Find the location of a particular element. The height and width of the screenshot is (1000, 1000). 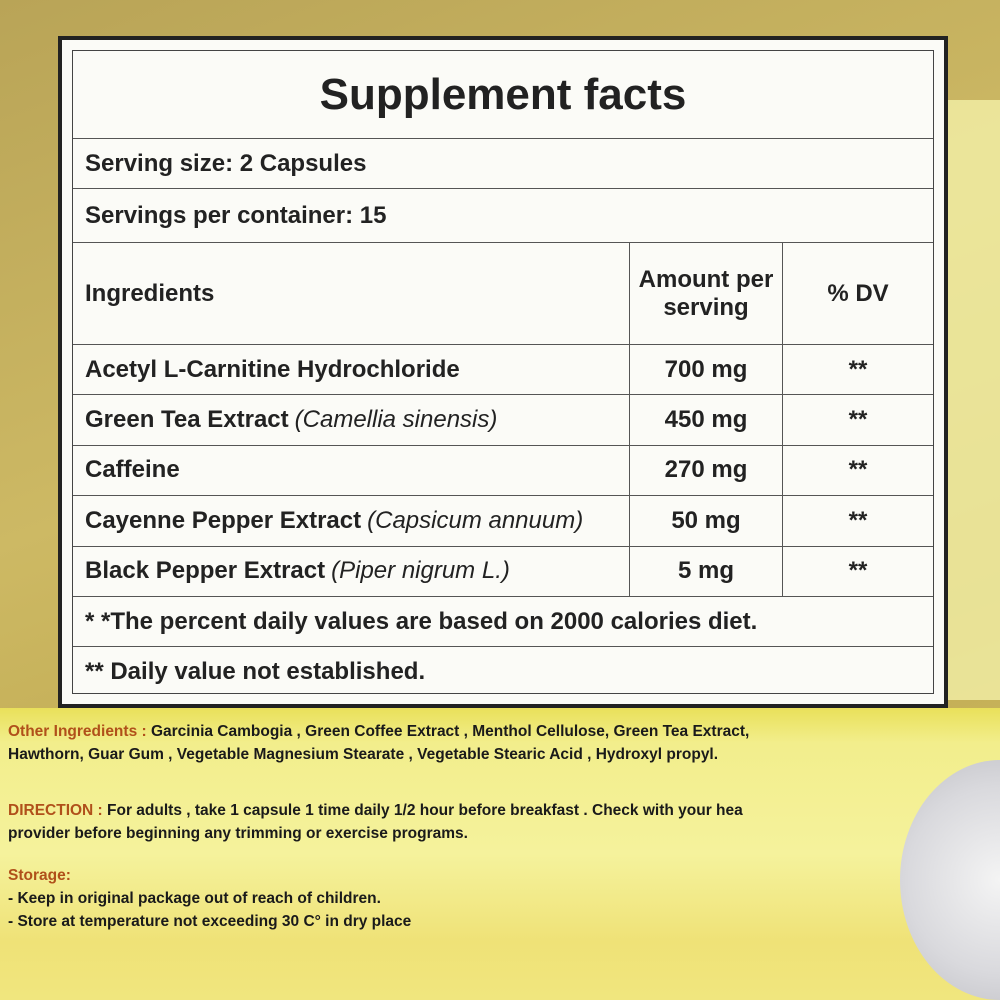

header-ingredients: Ingredients is located at coordinates (351, 293).